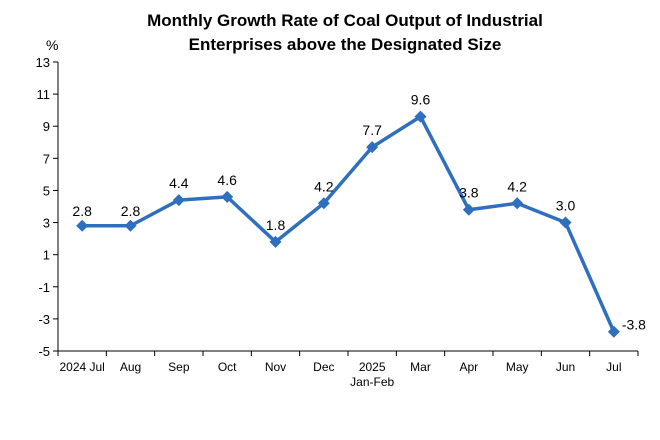  Describe the element at coordinates (345, 44) in the screenshot. I see `chart-title-line-2: Enterprises above the Designated Size` at that location.